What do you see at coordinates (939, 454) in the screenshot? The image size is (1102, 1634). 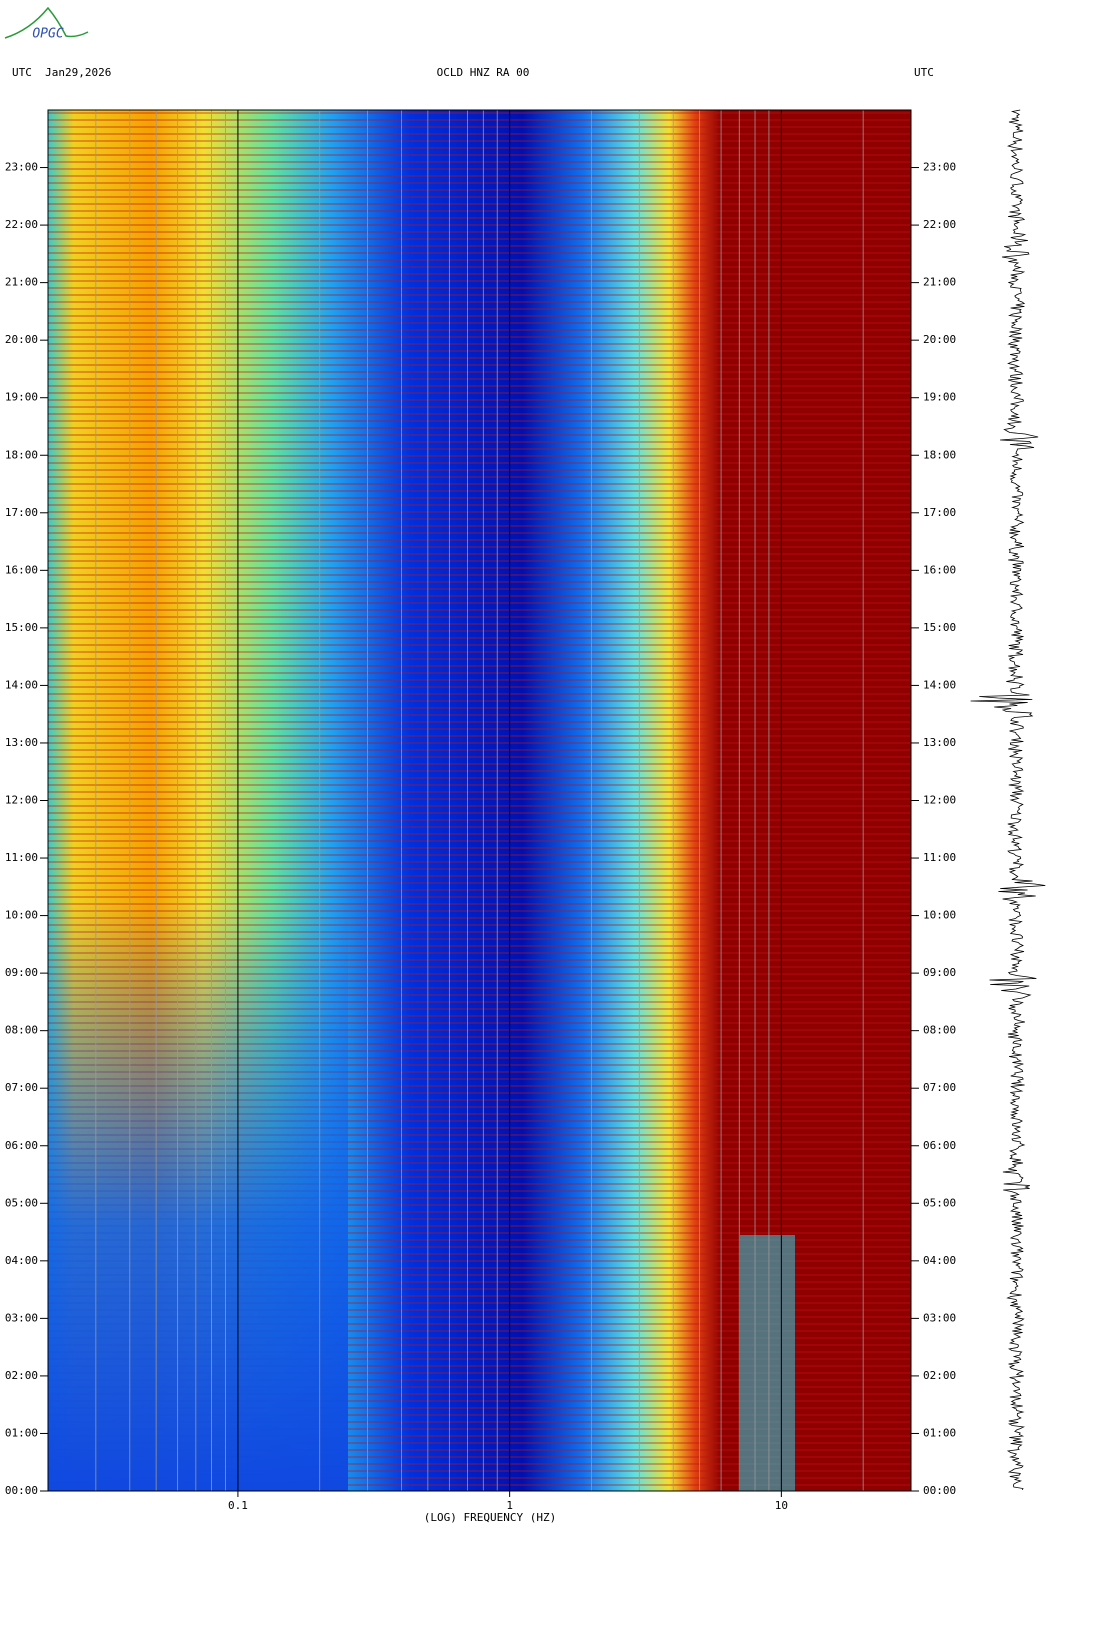 I see `y-tick-label-right: 18:00` at bounding box center [939, 454].